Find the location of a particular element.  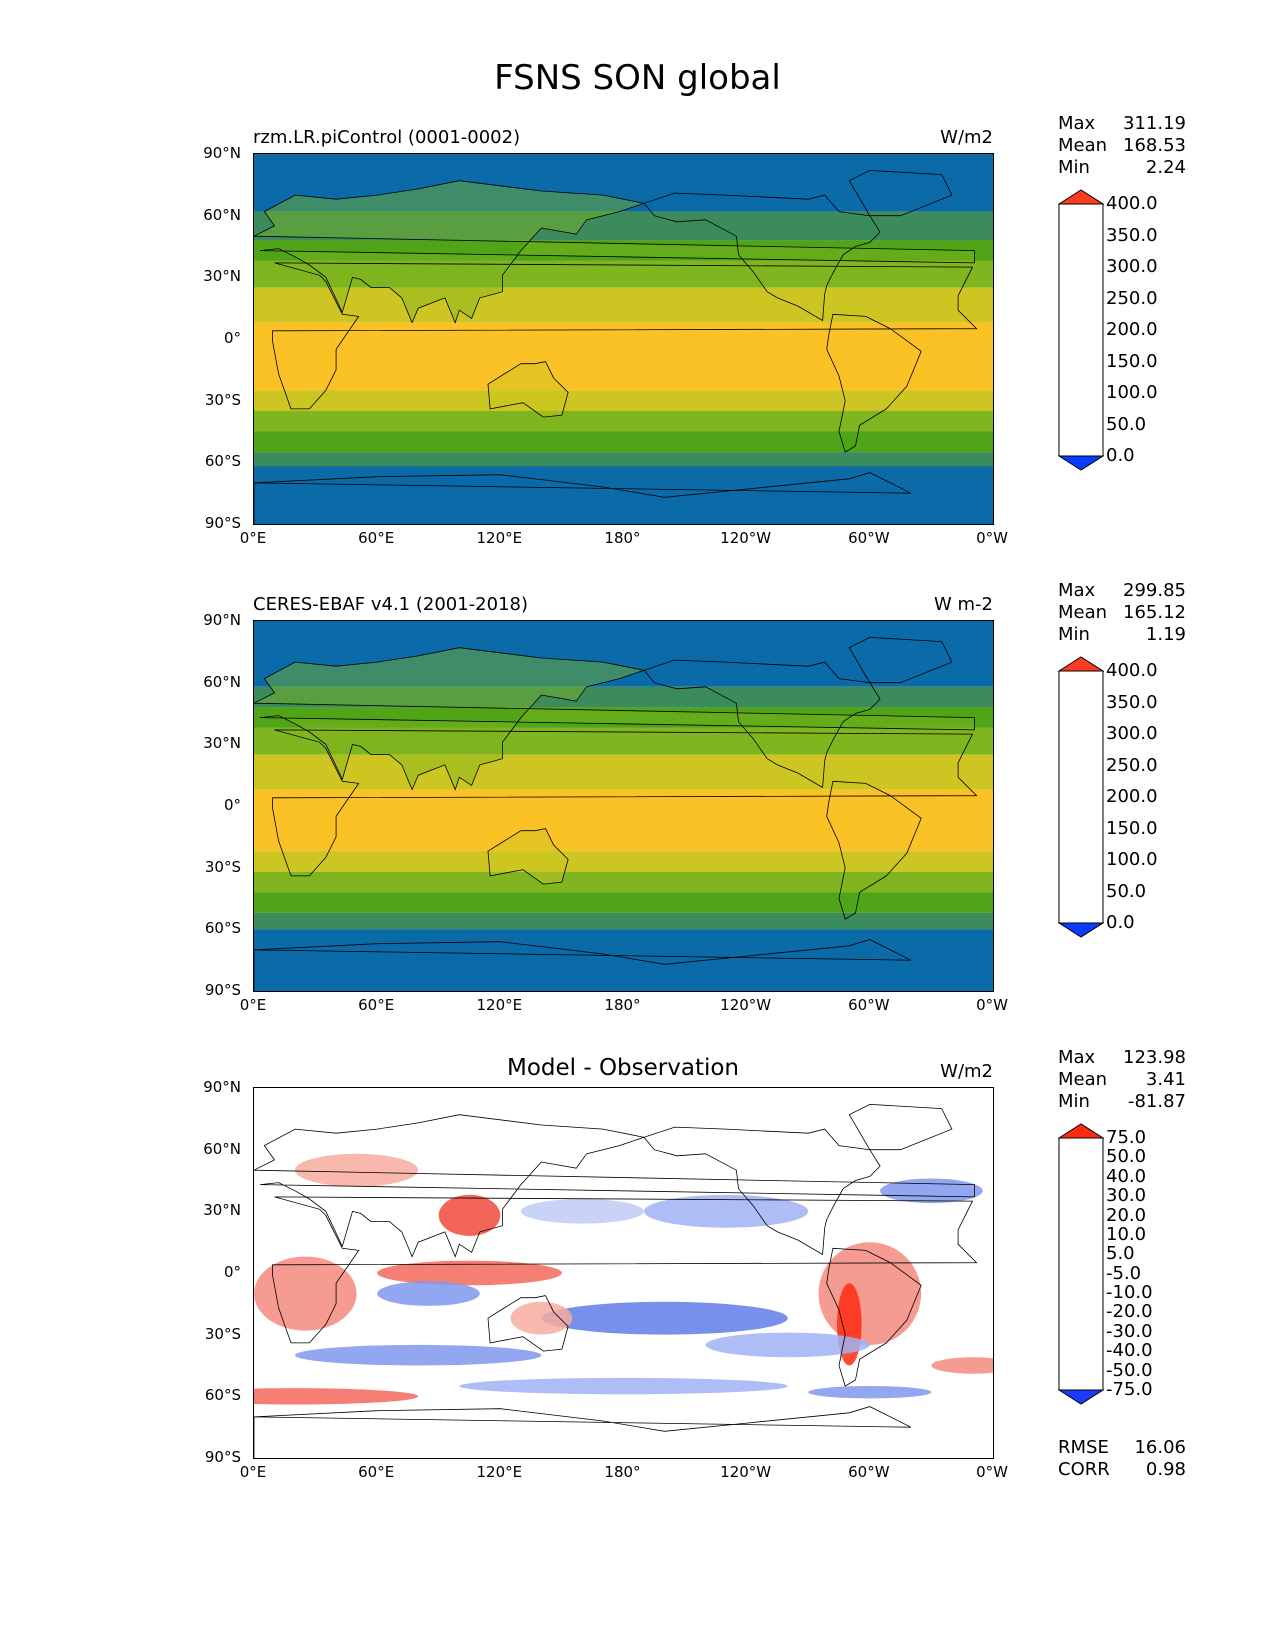

colorbar-tick-label: 20.0 is located at coordinates (1126, 1215).